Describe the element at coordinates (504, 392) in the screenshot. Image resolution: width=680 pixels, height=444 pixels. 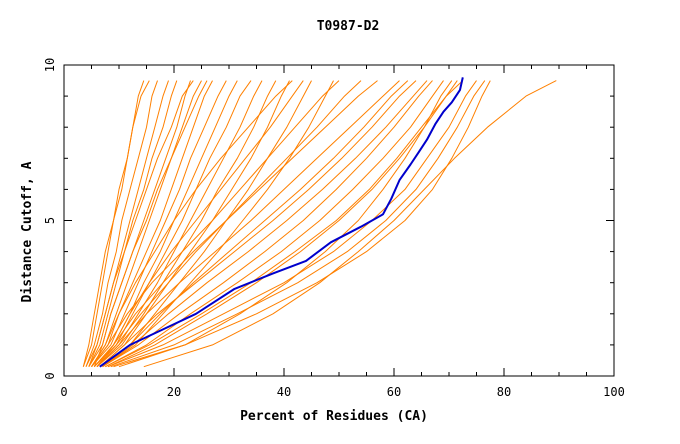
I see `x-tick-label: 80` at that location.